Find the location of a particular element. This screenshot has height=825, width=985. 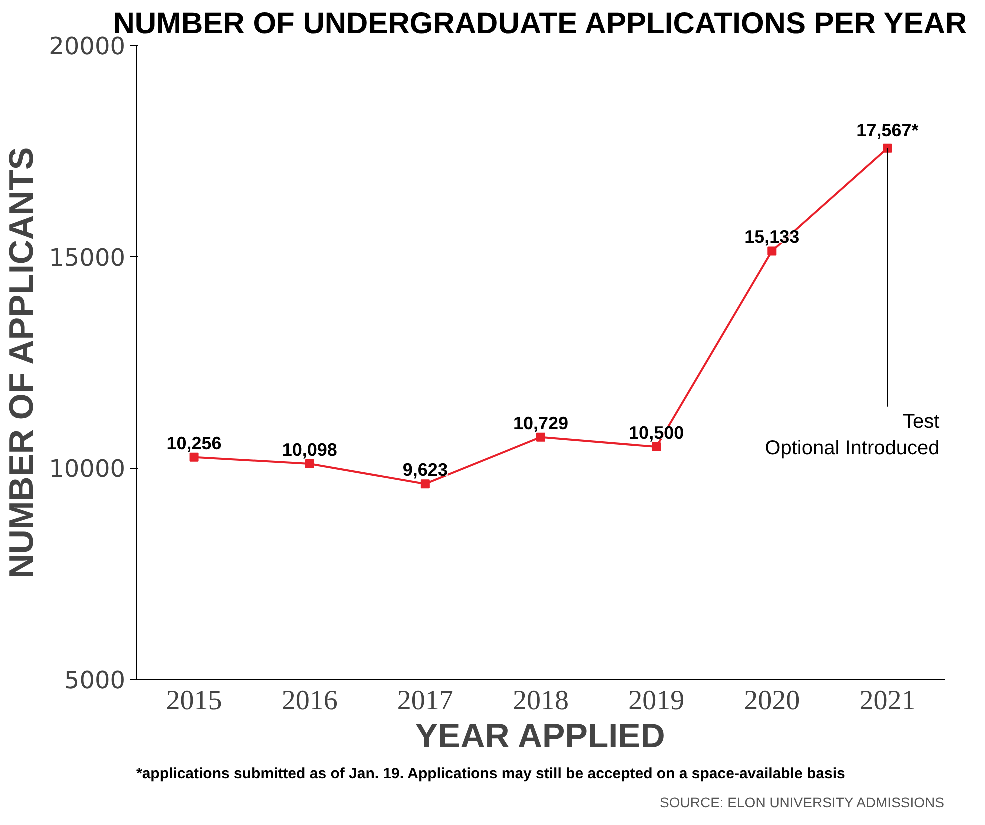

text: *applications submitted as of Jan. 19. Applications may still be accepted on a space-available basis is located at coordinates (491, 774).